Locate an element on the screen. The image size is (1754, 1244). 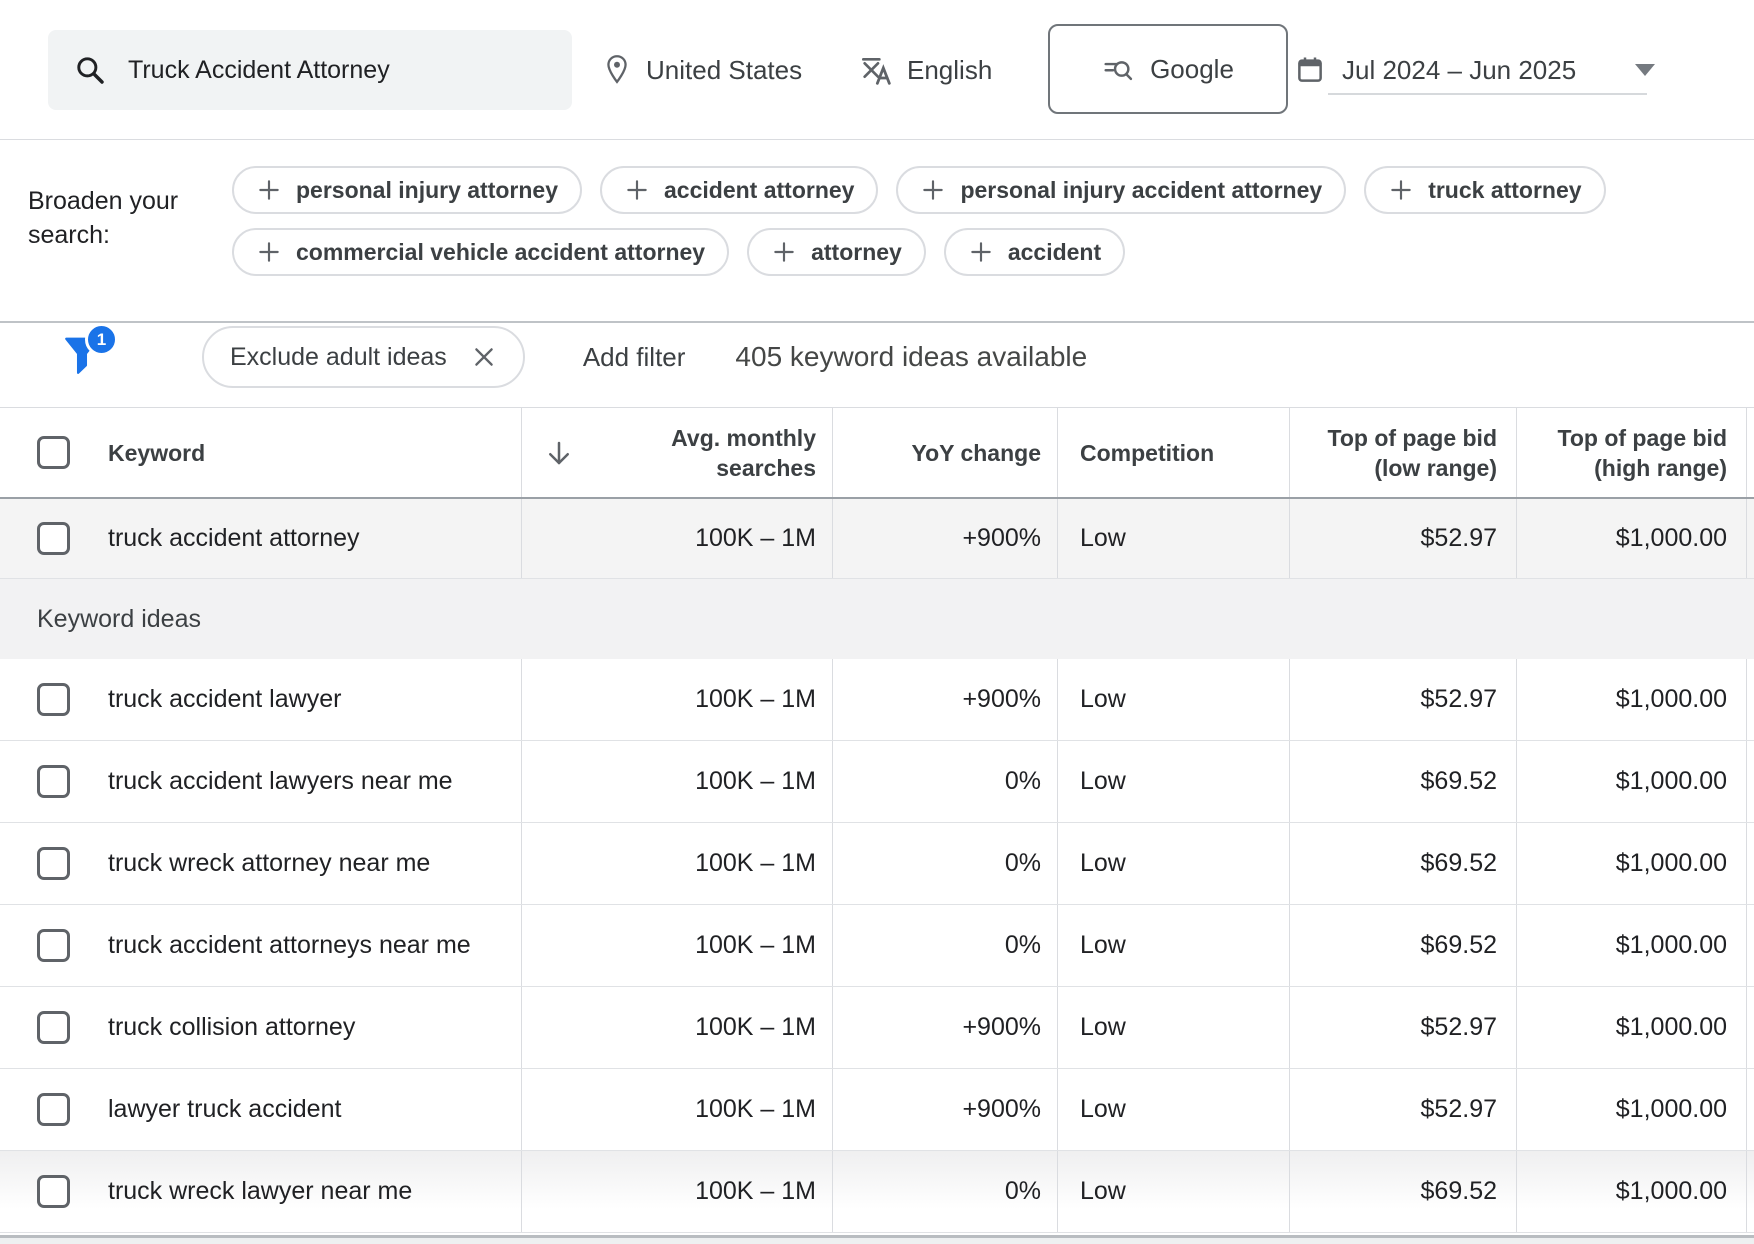
broaden-chip: truck attorney is located at coordinates (1485, 190).